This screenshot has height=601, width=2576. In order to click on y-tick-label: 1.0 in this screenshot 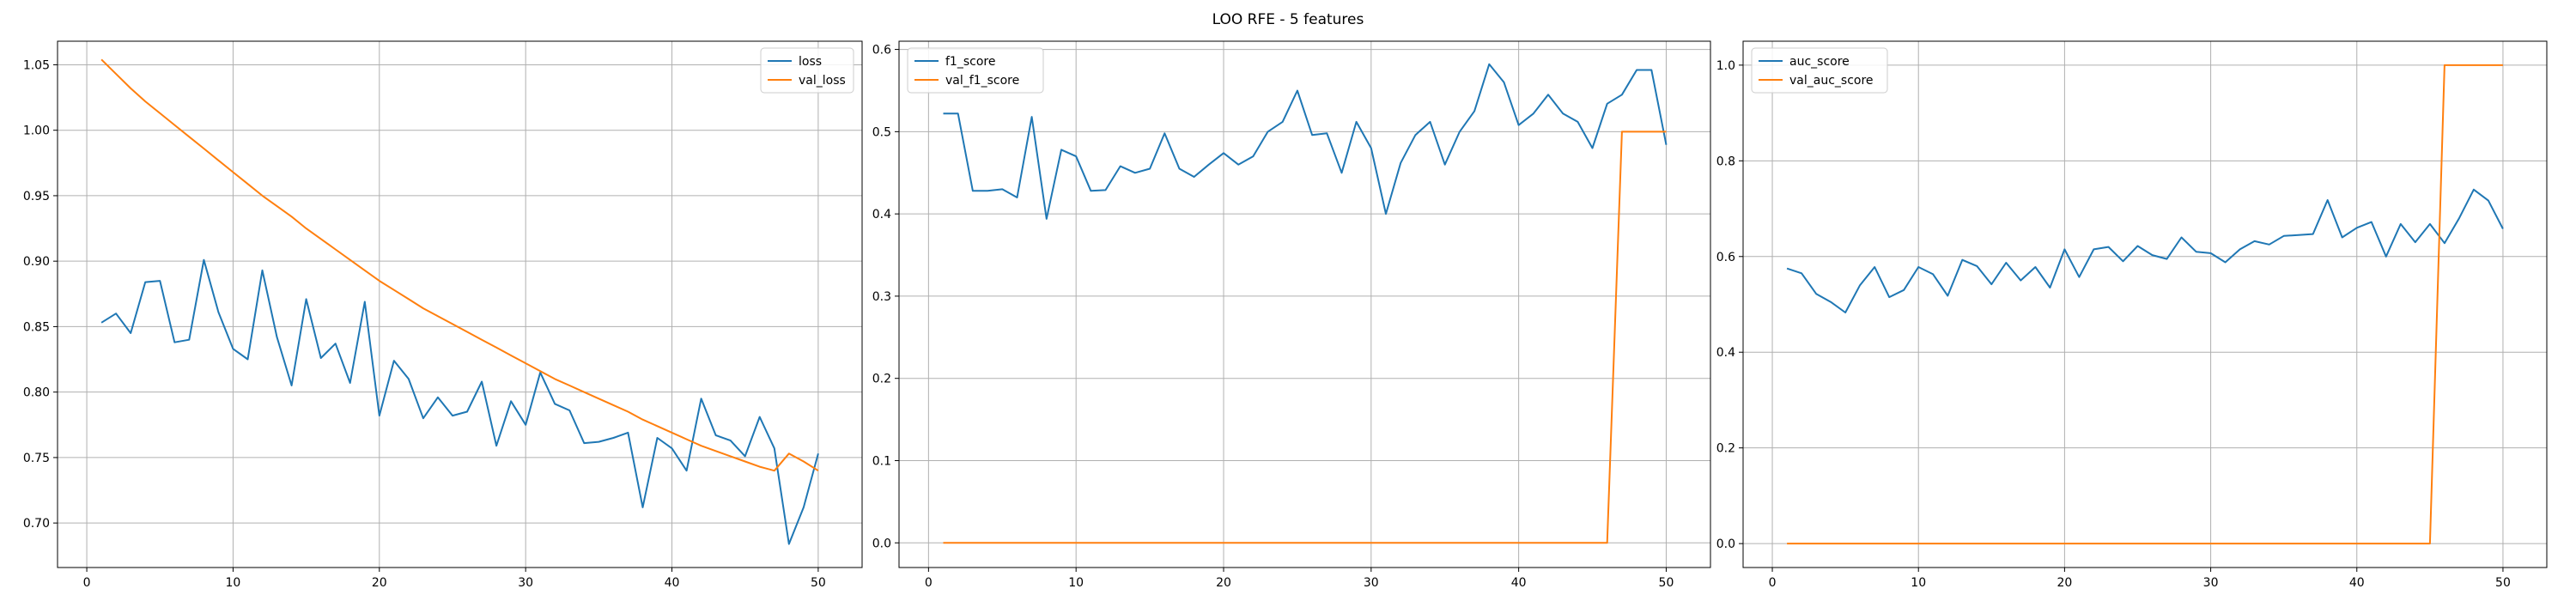, I will do `click(1726, 66)`.